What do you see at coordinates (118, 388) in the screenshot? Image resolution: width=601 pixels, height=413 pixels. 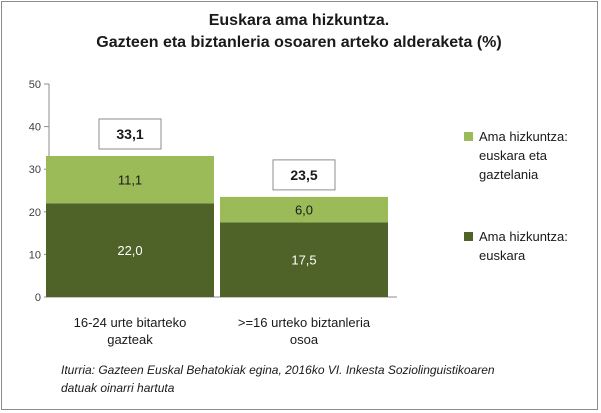 I see `source-note: datuak oinarri hartuta` at bounding box center [118, 388].